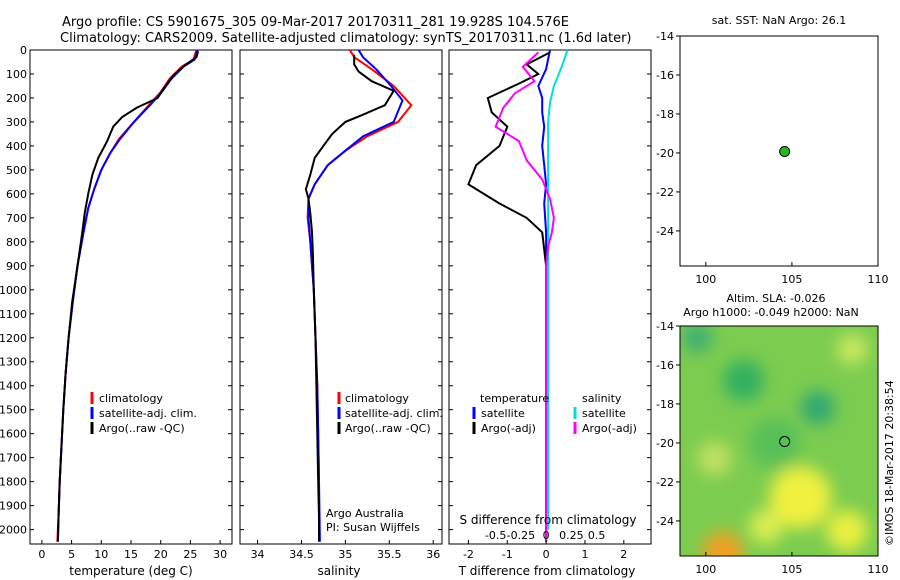  What do you see at coordinates (13, 458) in the screenshot?
I see `depth-tick-label: 1700` at bounding box center [13, 458].